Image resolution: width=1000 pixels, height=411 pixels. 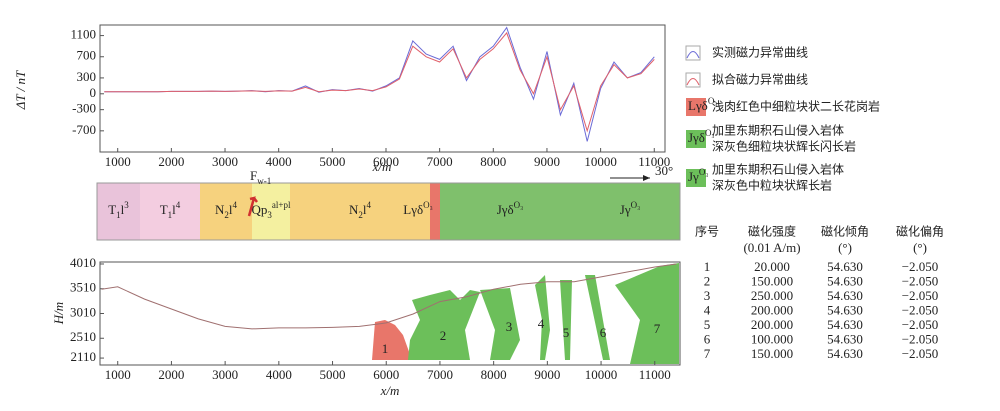 I want to click on table-header: 磁化倾角, so click(x=845, y=231).